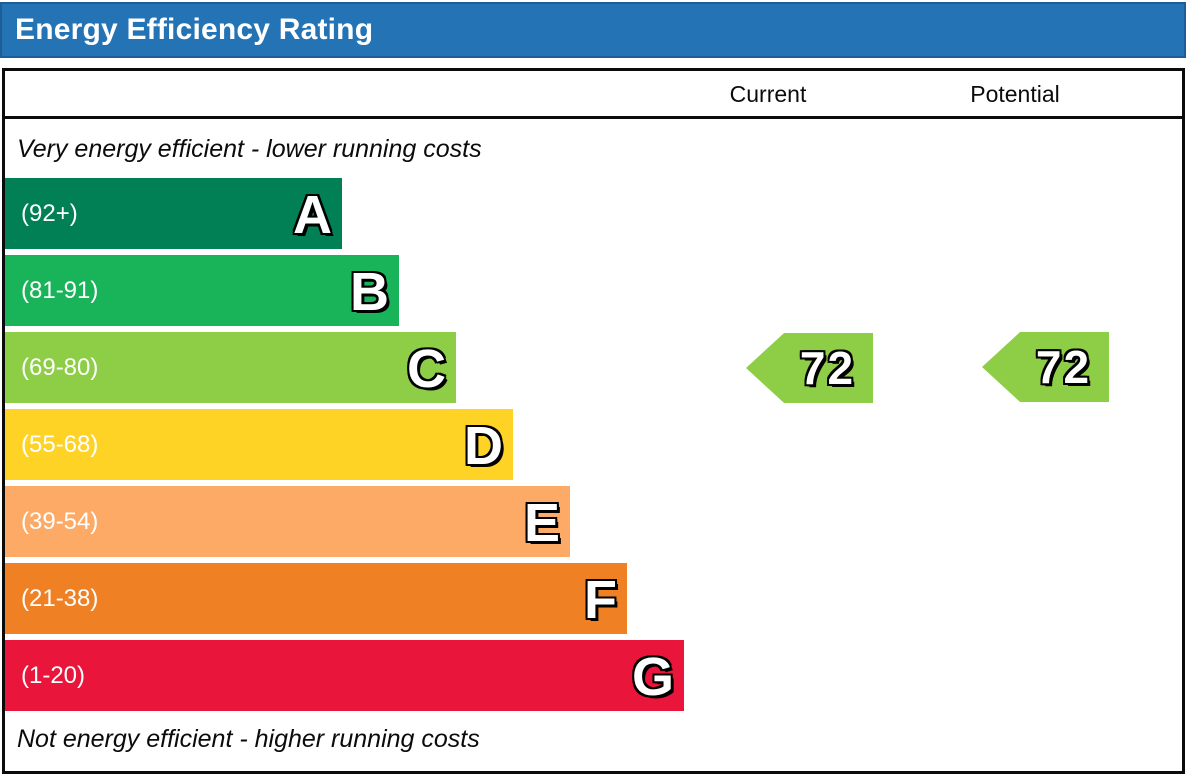  Describe the element at coordinates (202, 290) in the screenshot. I see `band-b: (81-91) B` at that location.